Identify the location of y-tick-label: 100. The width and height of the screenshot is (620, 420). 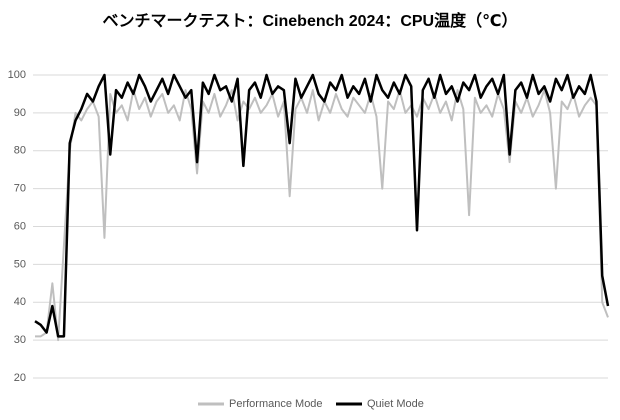
(17, 75).